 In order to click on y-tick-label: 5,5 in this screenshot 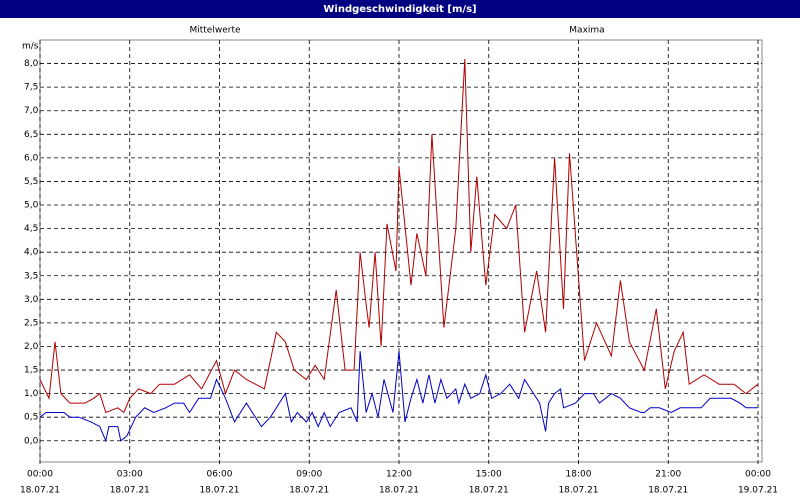, I will do `click(31, 182)`.